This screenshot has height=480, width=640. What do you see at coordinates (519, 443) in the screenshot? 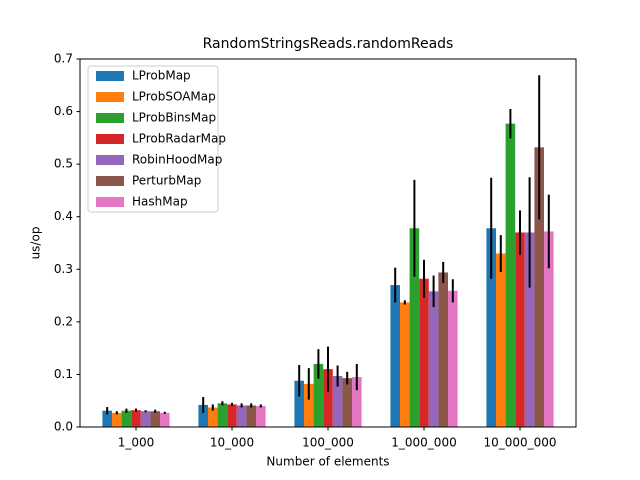
I see `x-tick-label: 10_000_000` at bounding box center [519, 443].